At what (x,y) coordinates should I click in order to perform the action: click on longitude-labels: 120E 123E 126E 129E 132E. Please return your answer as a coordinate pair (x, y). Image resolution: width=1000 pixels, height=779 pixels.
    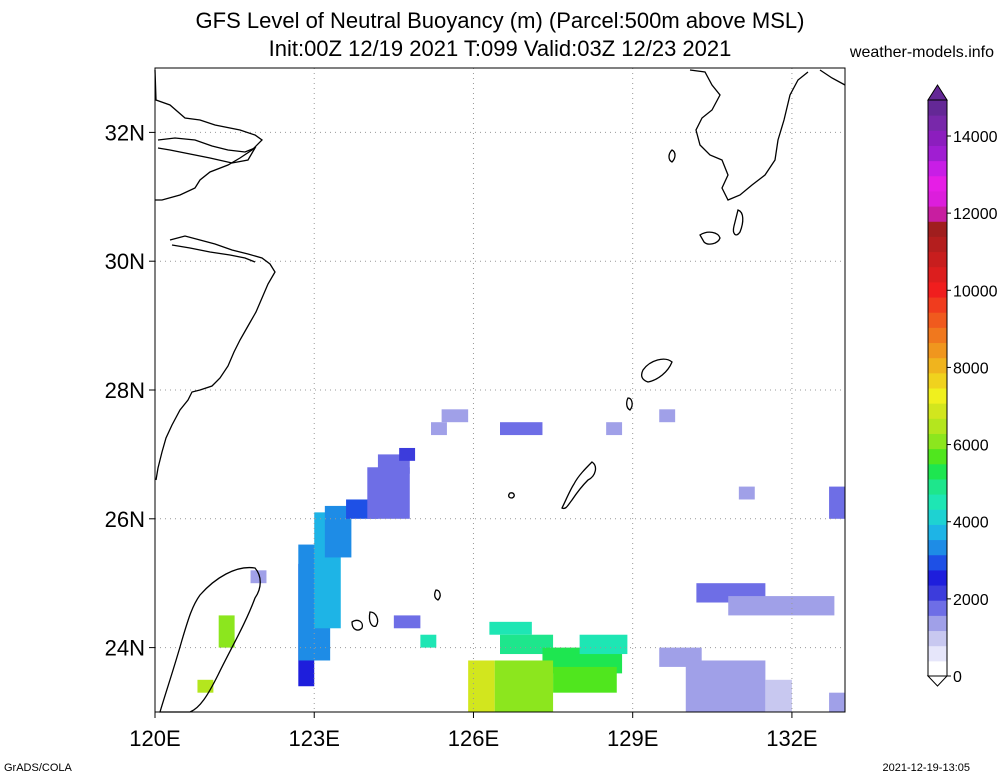
    Looking at the image, I should click on (473, 738).